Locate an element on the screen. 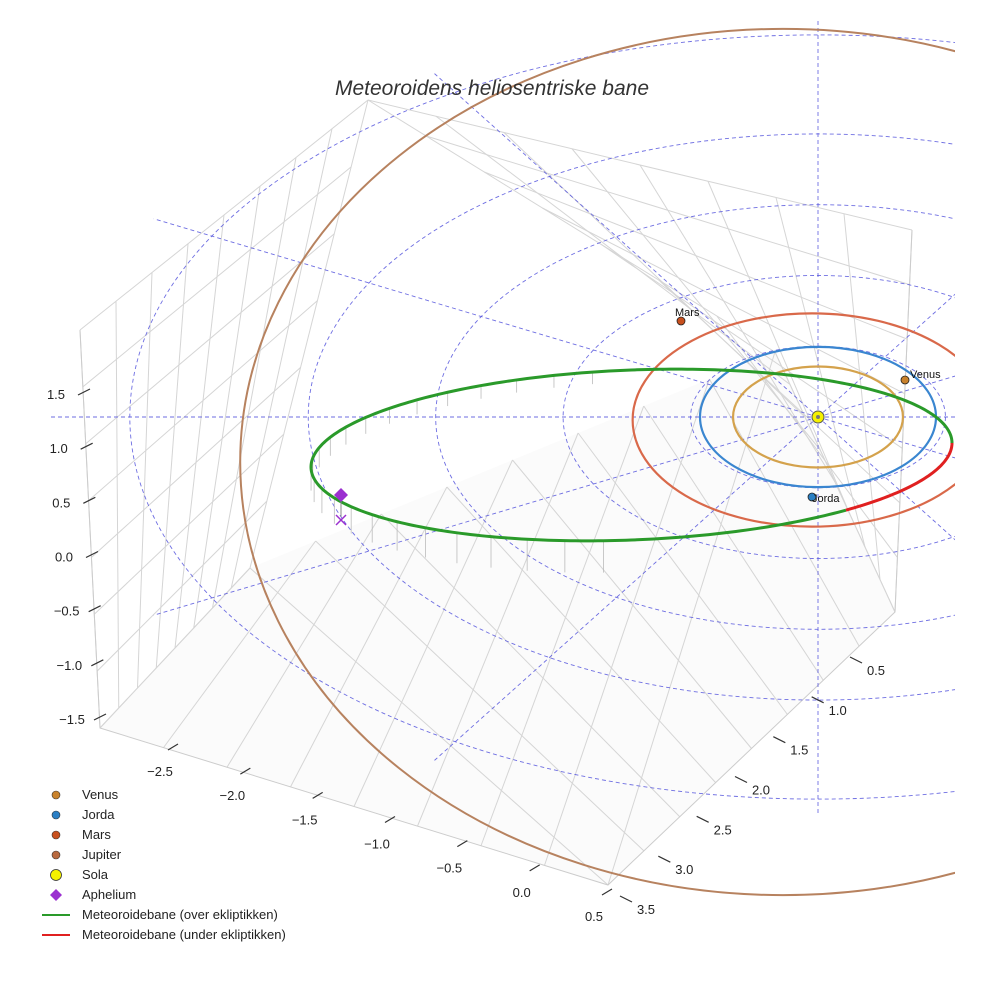 Image resolution: width=984 pixels, height=984 pixels. orbit-venus is located at coordinates (818, 417).